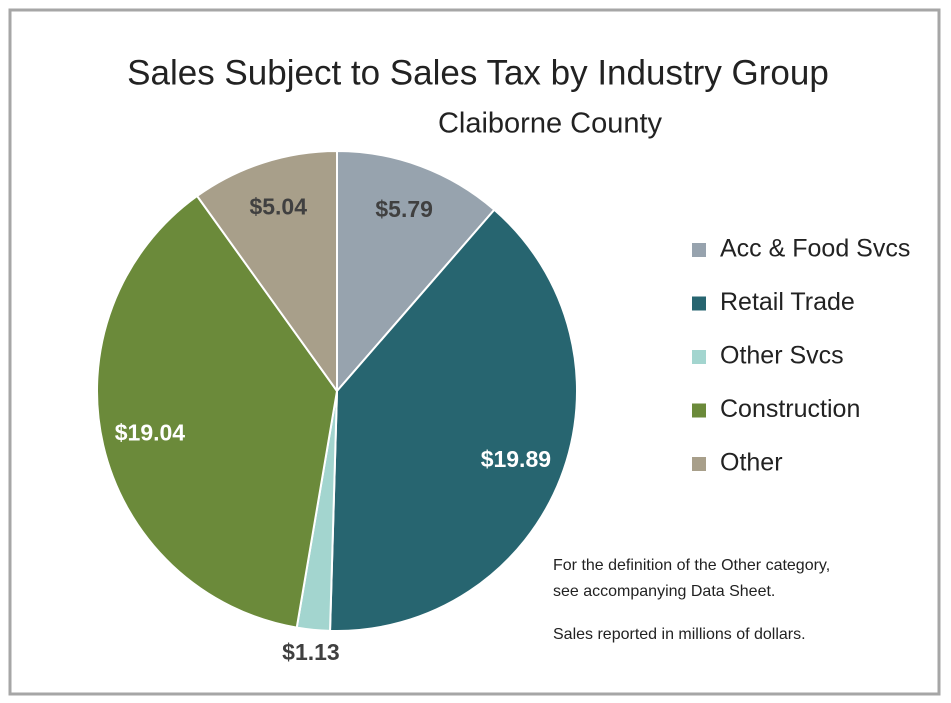 The height and width of the screenshot is (703, 951). What do you see at coordinates (150, 432) in the screenshot?
I see `data-label: $19.04` at bounding box center [150, 432].